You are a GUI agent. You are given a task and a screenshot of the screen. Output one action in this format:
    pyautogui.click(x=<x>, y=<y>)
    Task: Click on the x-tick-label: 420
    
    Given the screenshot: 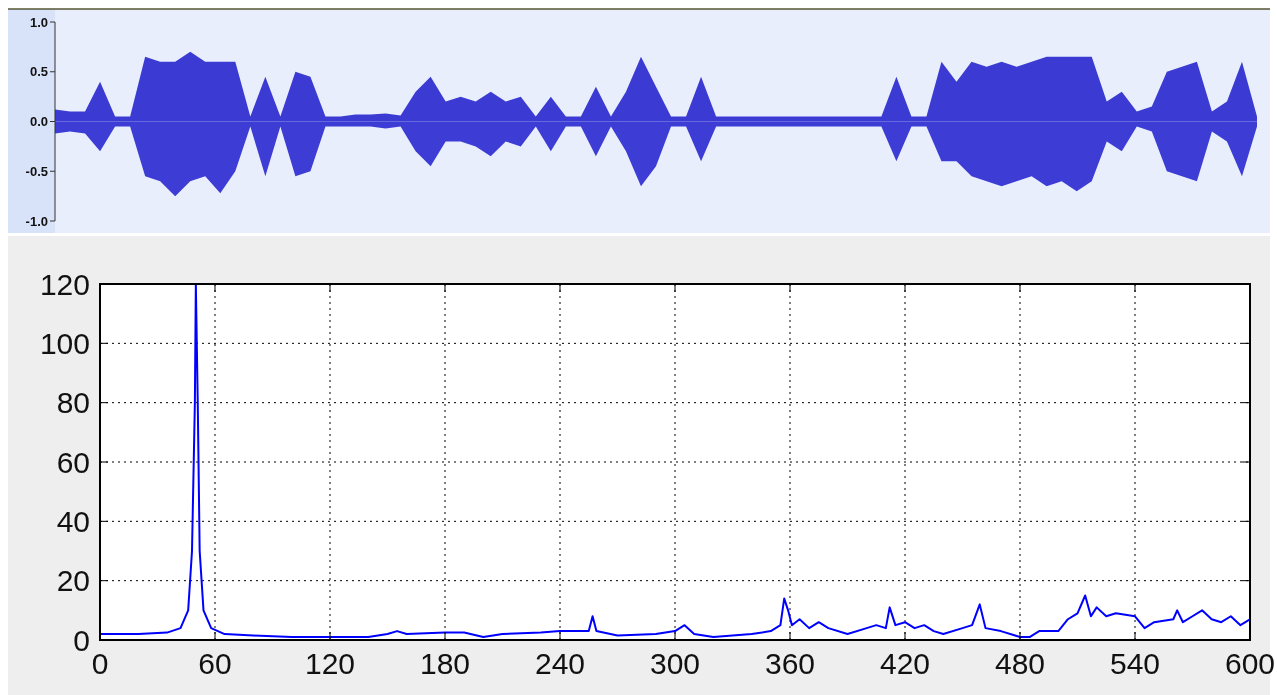 What is the action you would take?
    pyautogui.click(x=905, y=663)
    